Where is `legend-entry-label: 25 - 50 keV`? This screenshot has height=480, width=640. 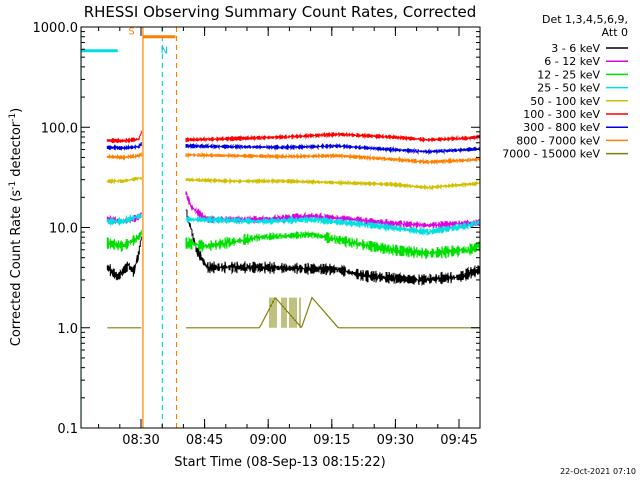 legend-entry-label: 25 - 50 keV is located at coordinates (568, 88).